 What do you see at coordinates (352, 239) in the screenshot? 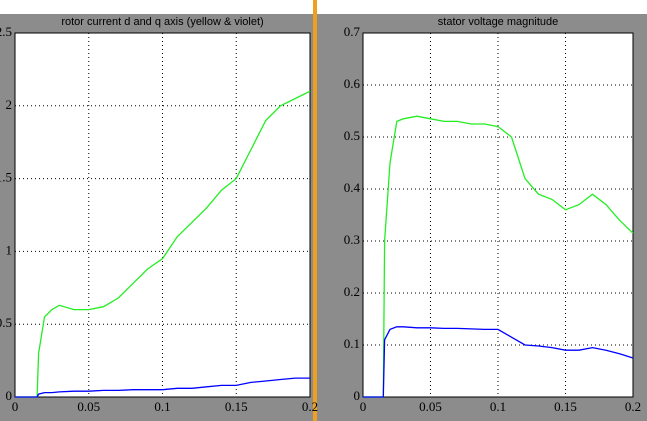
I see `y-tick-label: 0.3` at bounding box center [352, 239].